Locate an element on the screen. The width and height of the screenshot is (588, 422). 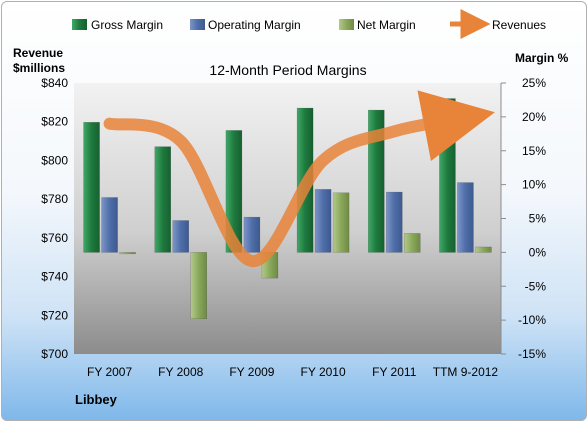
right-axis: -15% -10% -5% 0% 5% 10% 15% 20% 25% is located at coordinates (523, 218).